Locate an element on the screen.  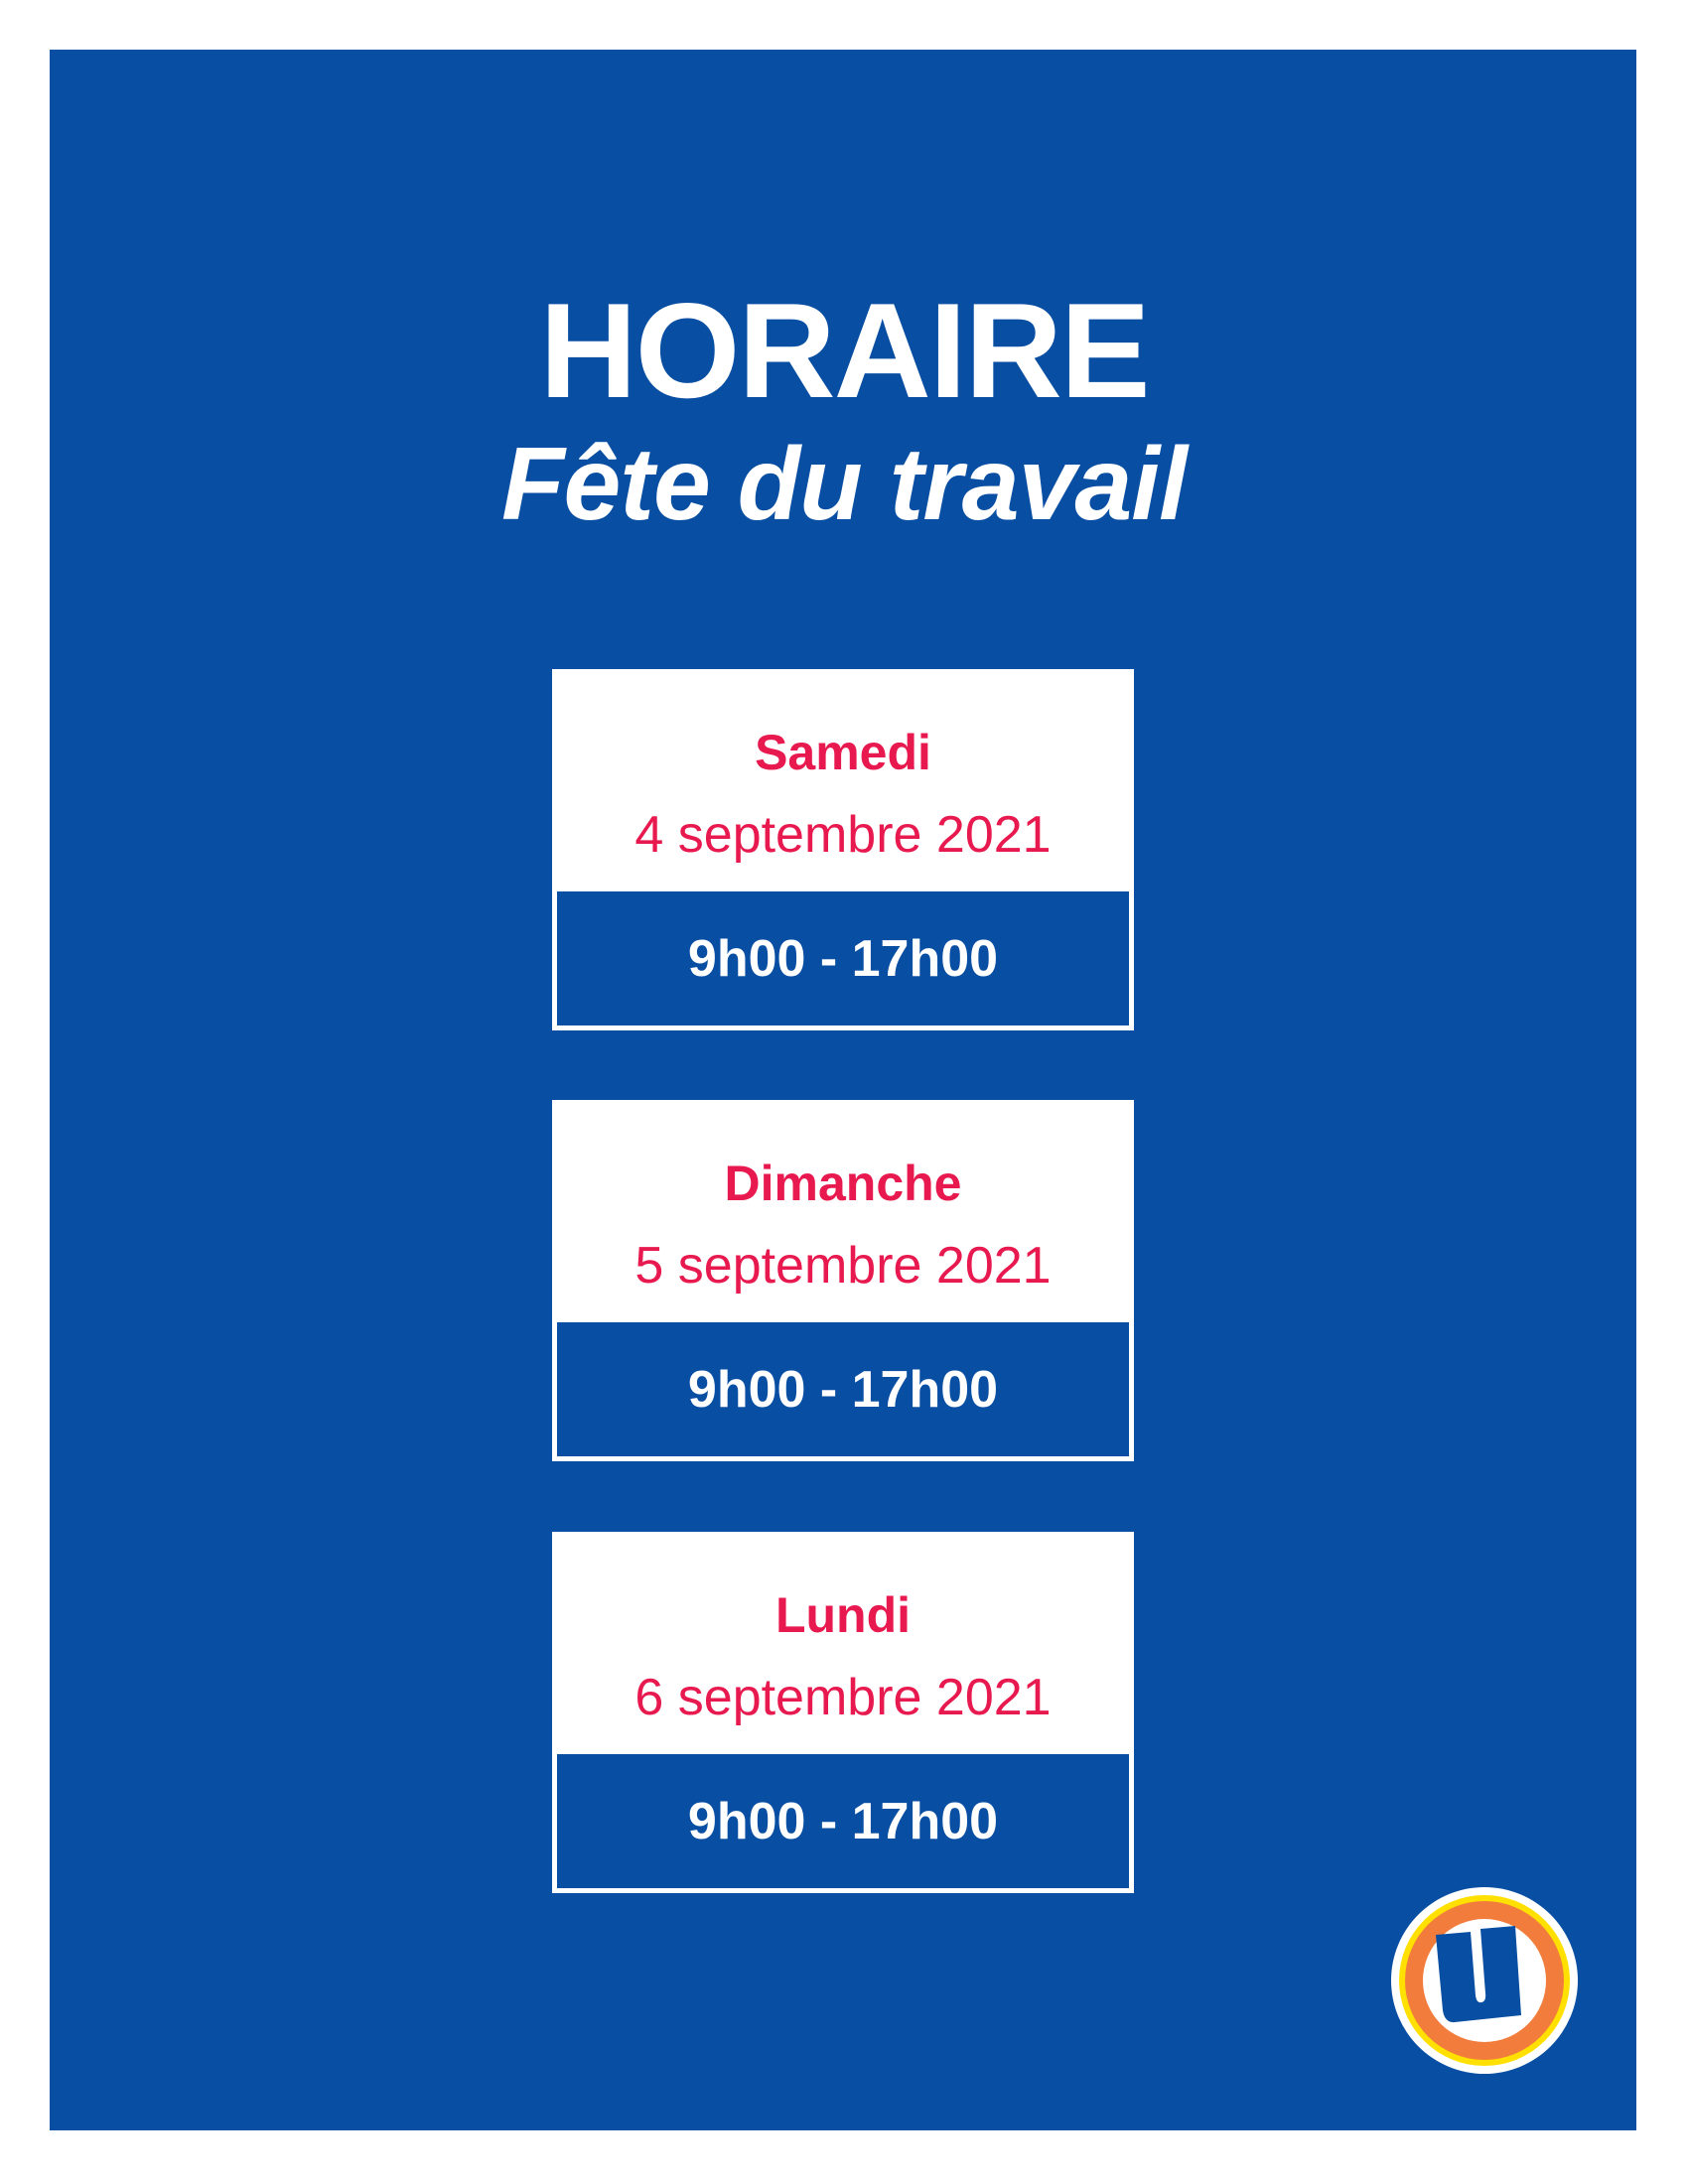
date-label: 5 septembre 2021 is located at coordinates (843, 1266).